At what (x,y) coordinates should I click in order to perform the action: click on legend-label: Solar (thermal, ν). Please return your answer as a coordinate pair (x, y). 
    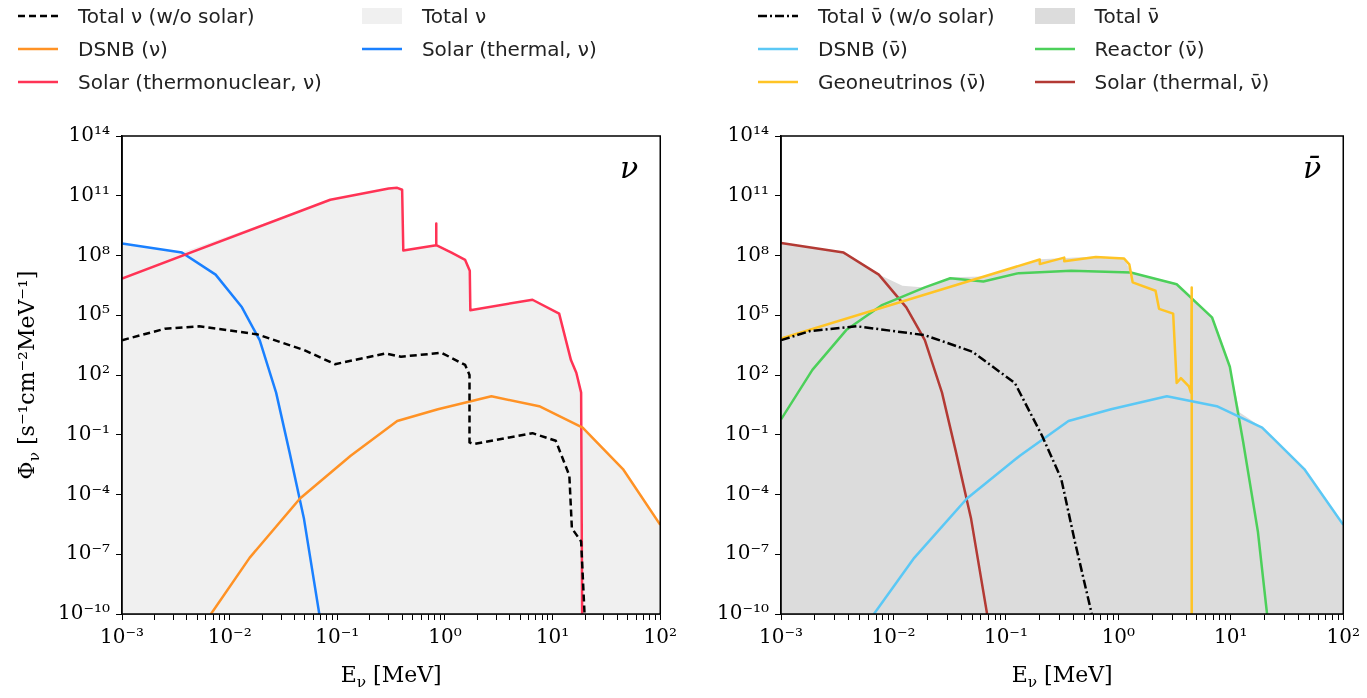
    Looking at the image, I should click on (509, 48).